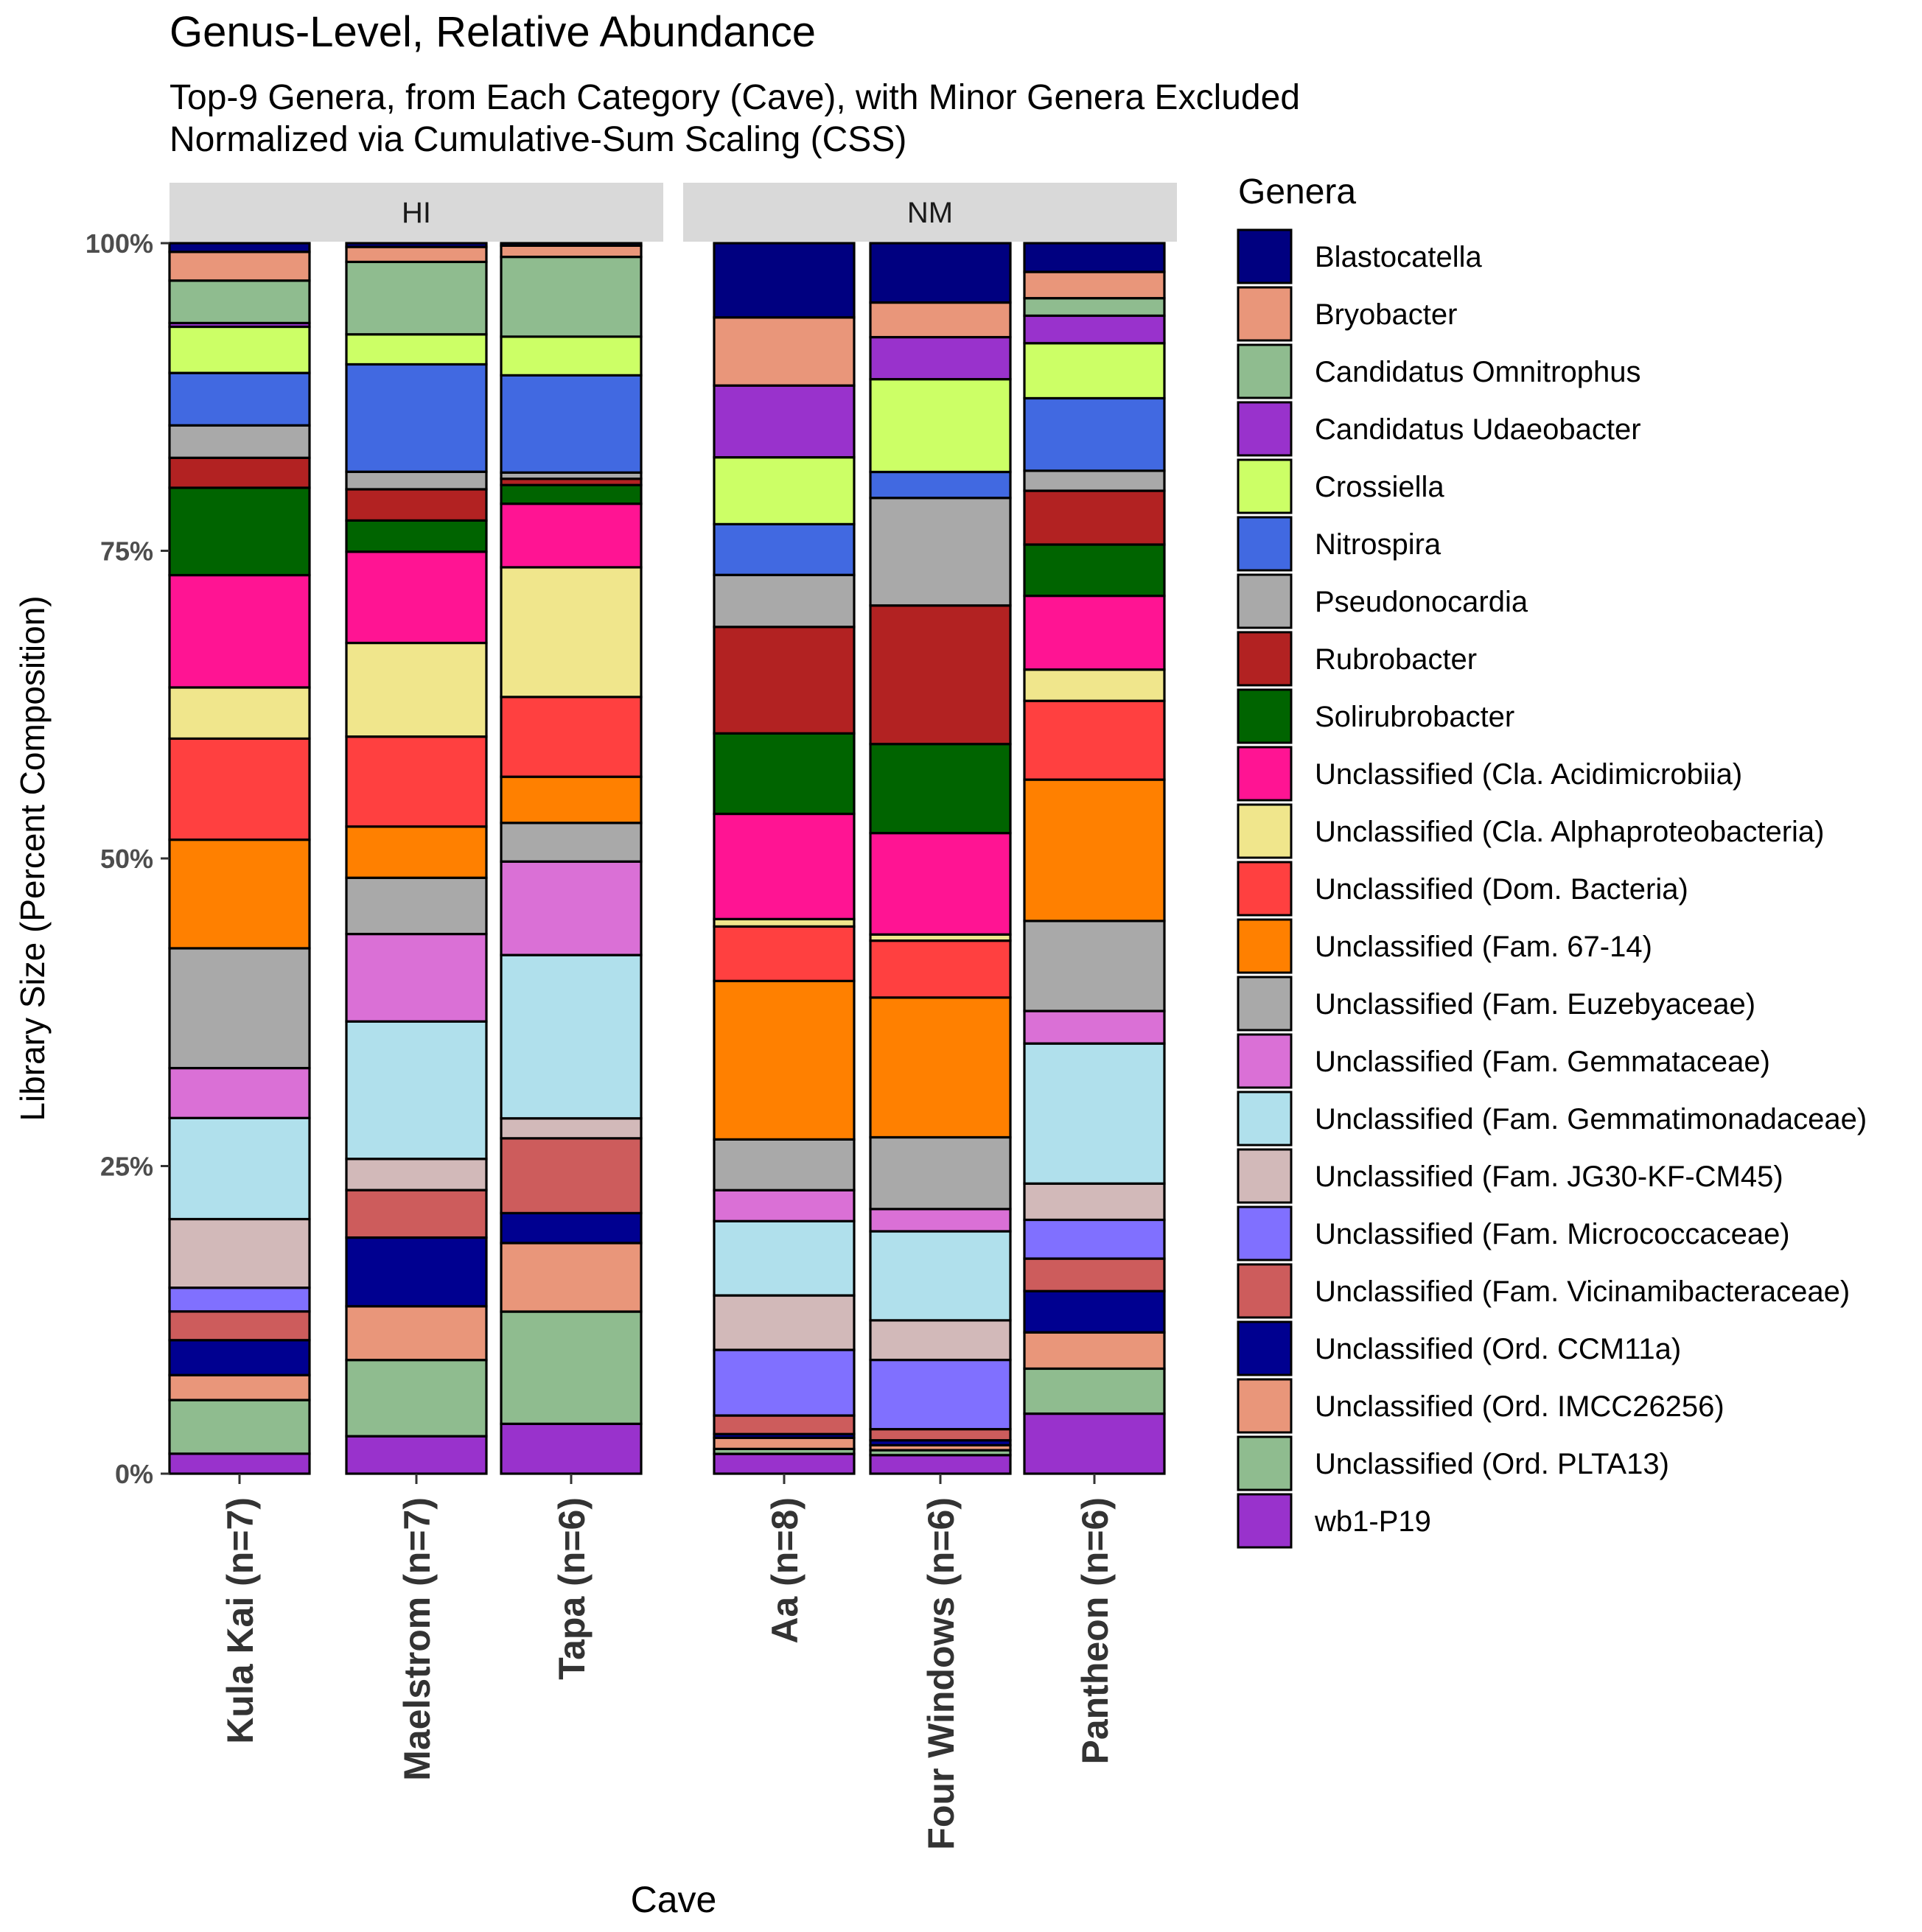  Describe the element at coordinates (785, 680) in the screenshot. I see `segment-aa-n-8-rubrobacter` at that location.